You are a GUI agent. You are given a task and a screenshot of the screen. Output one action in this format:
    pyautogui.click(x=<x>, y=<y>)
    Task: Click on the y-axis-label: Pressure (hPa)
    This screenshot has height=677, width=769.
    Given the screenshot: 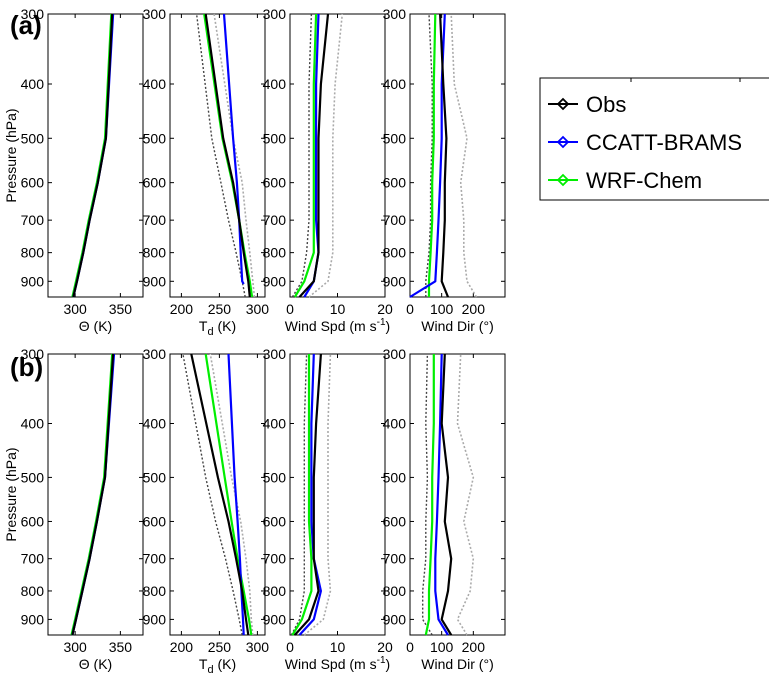 What is the action you would take?
    pyautogui.click(x=11, y=494)
    